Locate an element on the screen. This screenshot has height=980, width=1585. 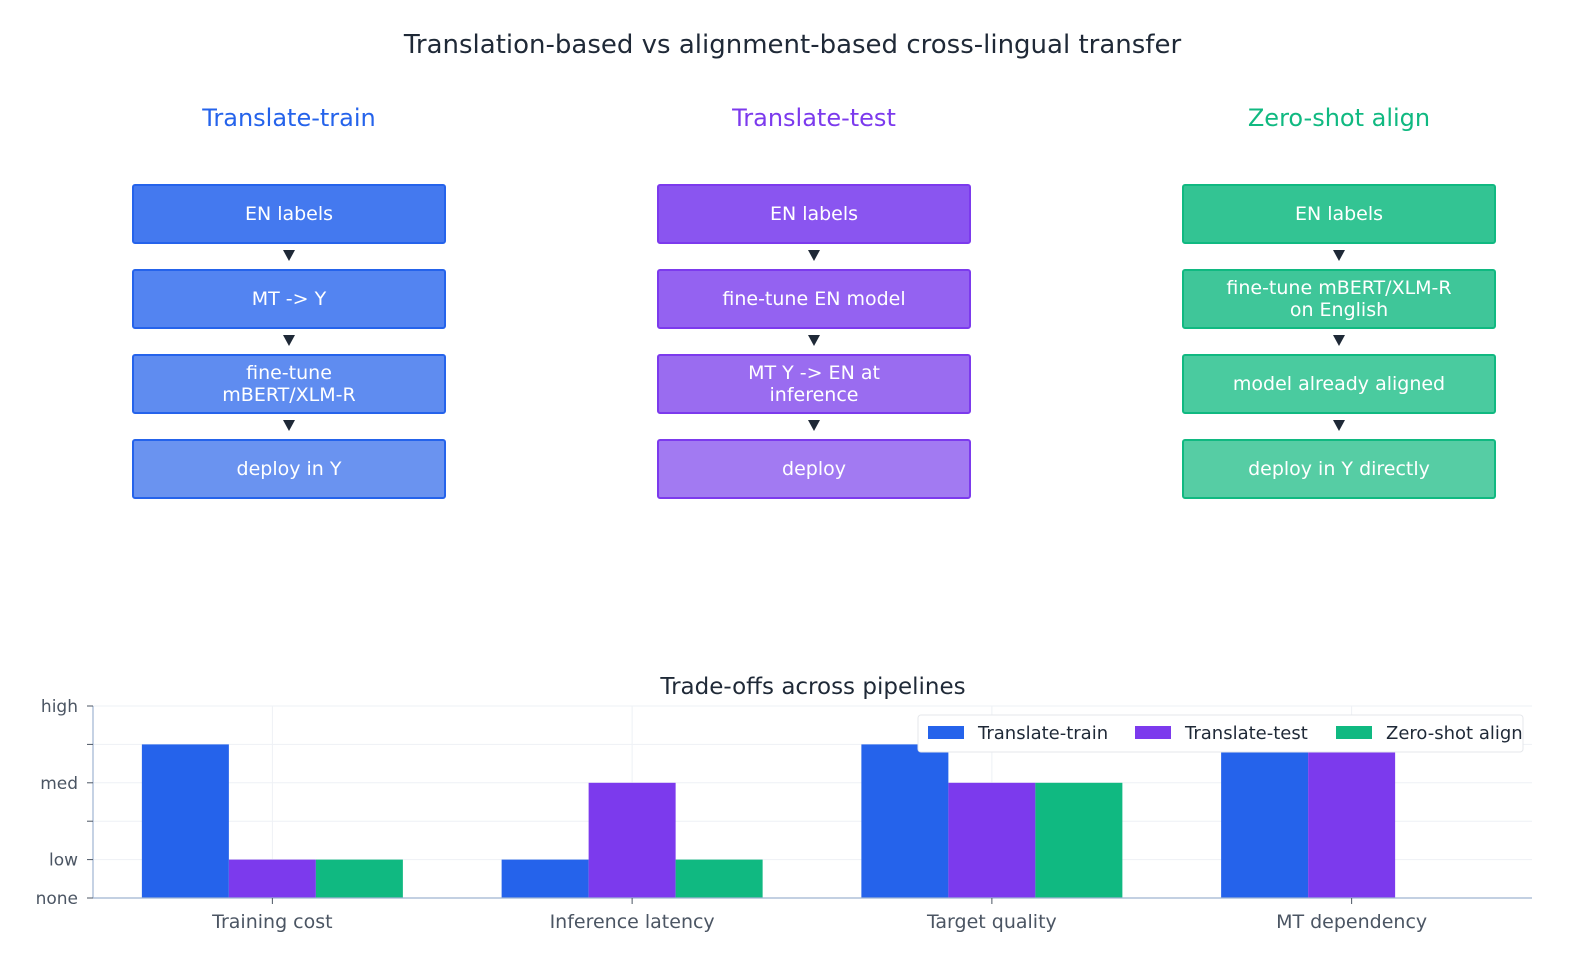
pipeline-step: deploy in Y directly is located at coordinates (1339, 469).